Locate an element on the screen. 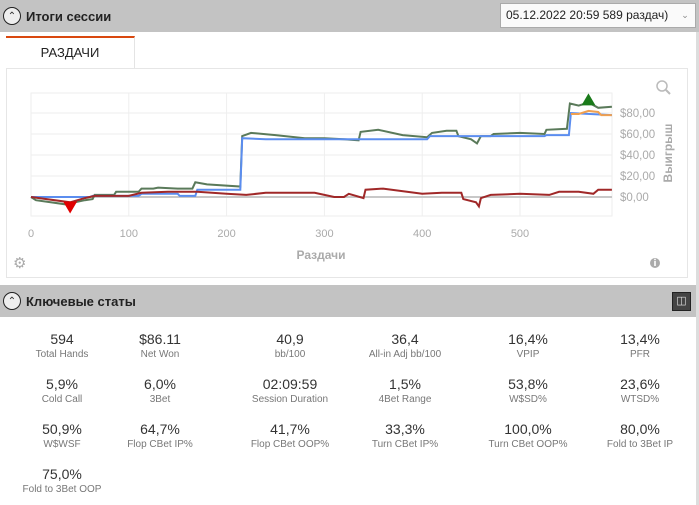  series-line-non-showdown is located at coordinates (321, 198).